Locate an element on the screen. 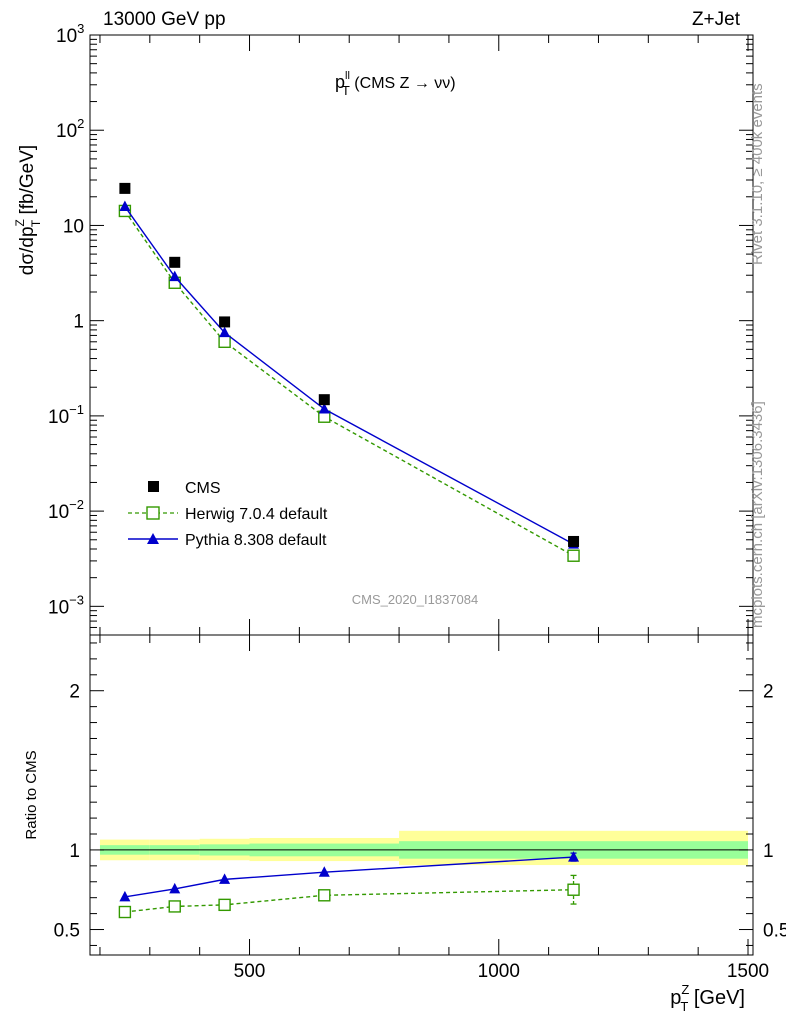  ratio-herwig-line is located at coordinates (349, 901).